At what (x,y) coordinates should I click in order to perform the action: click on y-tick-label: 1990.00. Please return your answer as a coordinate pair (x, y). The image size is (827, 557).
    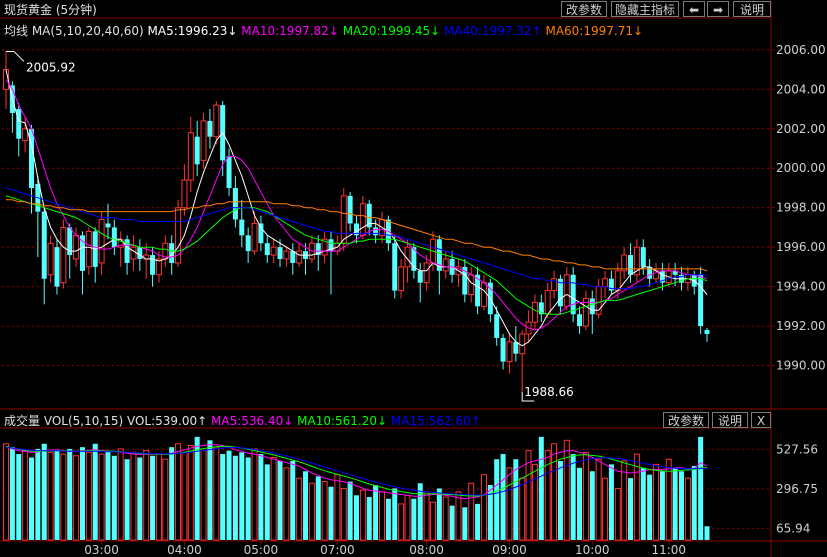
    Looking at the image, I should click on (801, 366).